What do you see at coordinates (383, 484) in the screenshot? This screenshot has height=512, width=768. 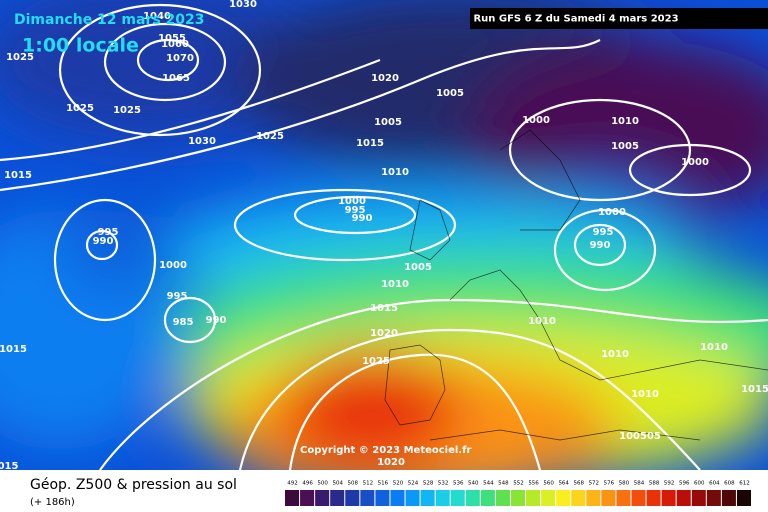 I see `scale-label: 516` at bounding box center [383, 484].